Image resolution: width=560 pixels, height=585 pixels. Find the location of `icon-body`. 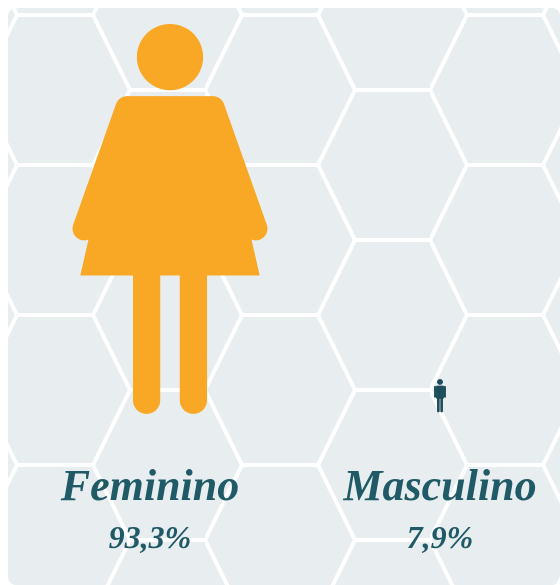

icon-body is located at coordinates (440, 392).